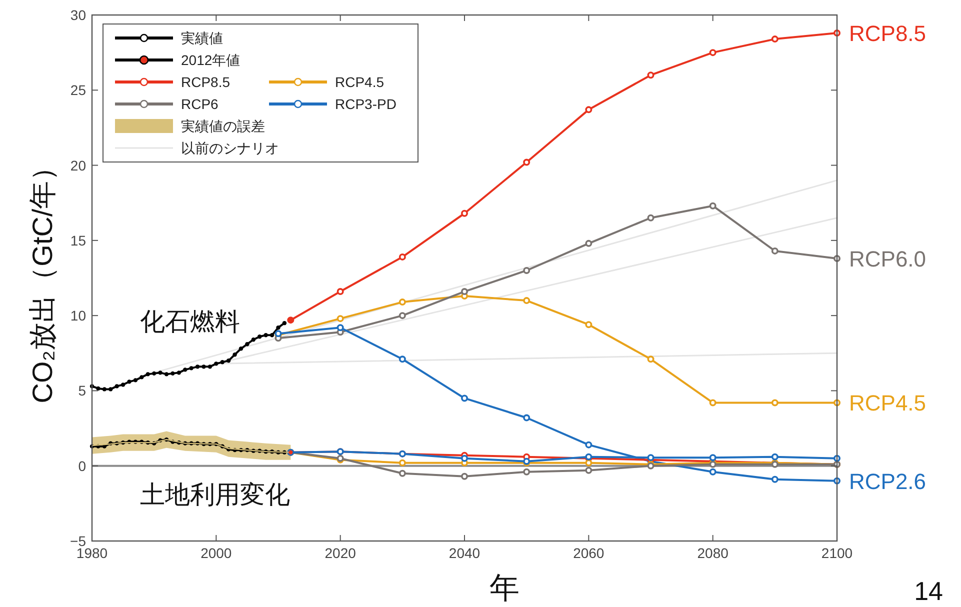 The height and width of the screenshot is (607, 961). I want to click on y-tick-label: 30, so click(78, 15).